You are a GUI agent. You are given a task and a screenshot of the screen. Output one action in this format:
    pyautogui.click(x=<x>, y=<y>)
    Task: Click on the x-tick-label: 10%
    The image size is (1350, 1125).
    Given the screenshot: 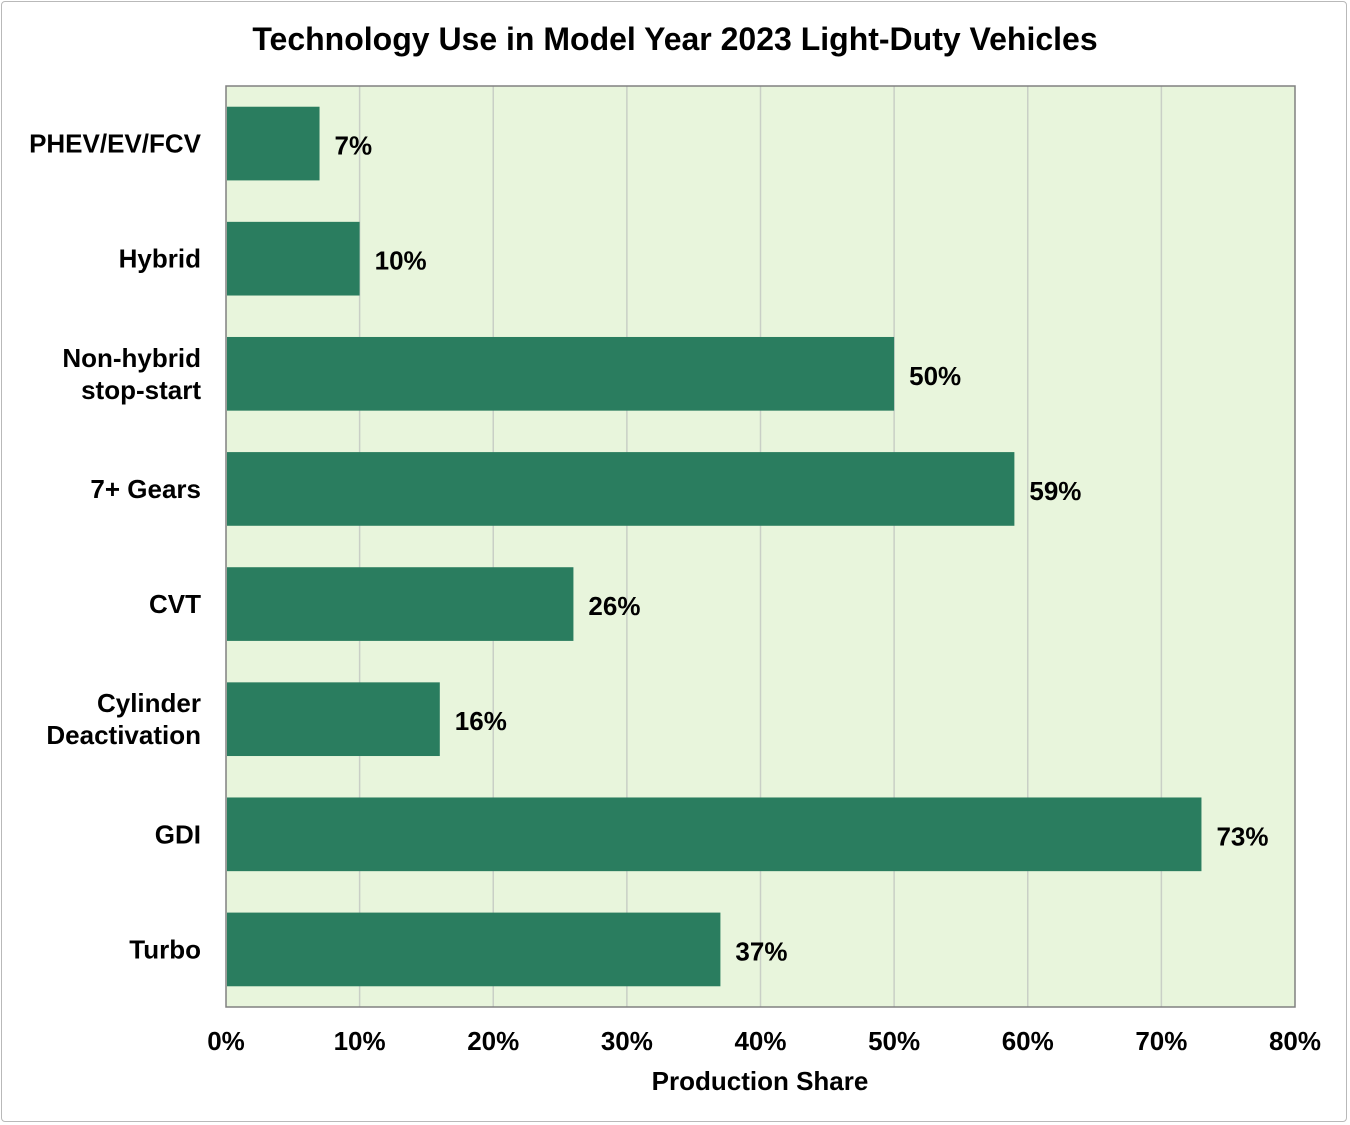 What is the action you would take?
    pyautogui.click(x=360, y=1041)
    